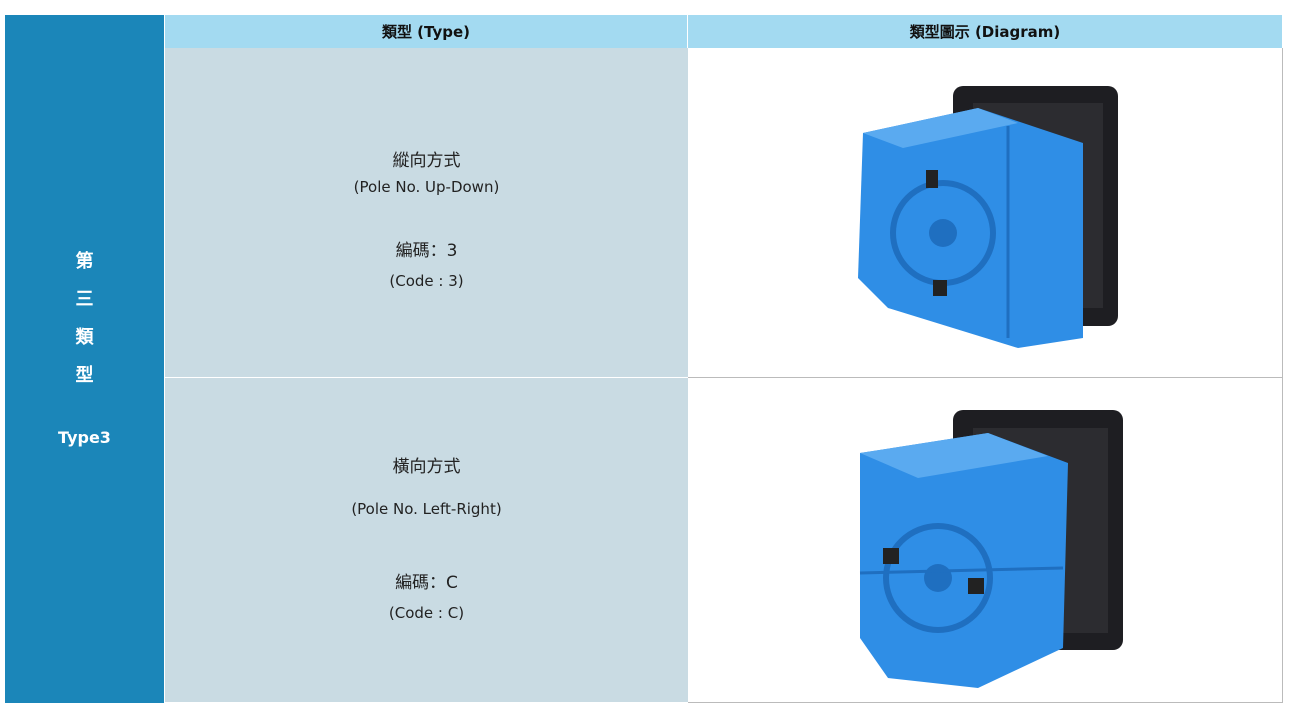 The height and width of the screenshot is (706, 1292). What do you see at coordinates (426, 509) in the screenshot?
I see `type-en: (Pole No. Left-Right)` at bounding box center [426, 509].